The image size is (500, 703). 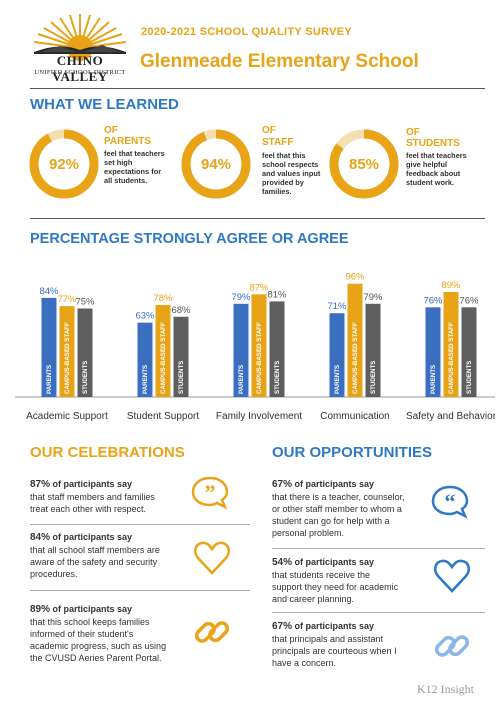 I want to click on category-label: Safety and Behavior, so click(x=450, y=416).